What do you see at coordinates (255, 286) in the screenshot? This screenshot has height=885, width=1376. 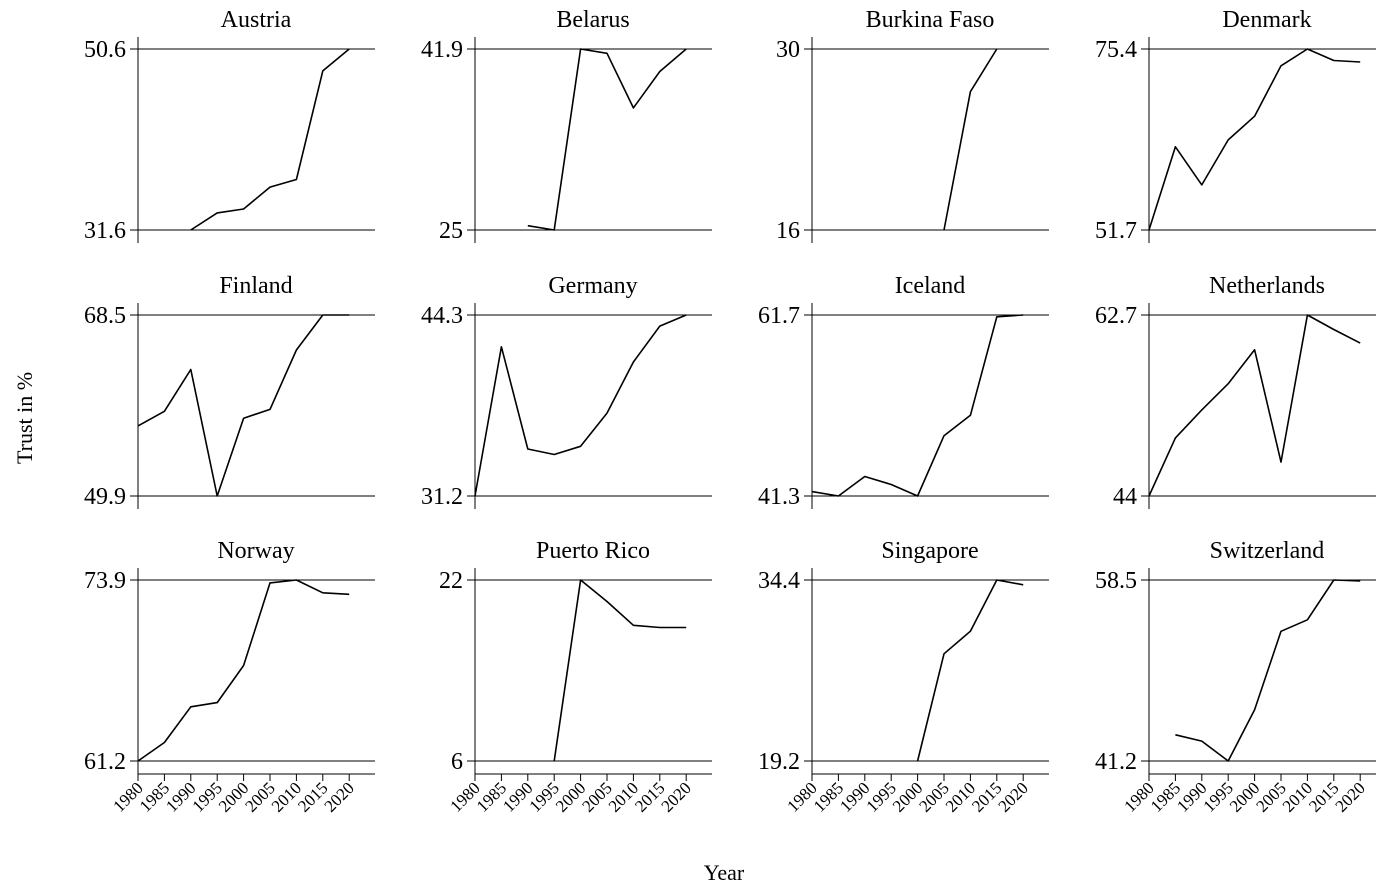 I see `panel-title: Finland` at bounding box center [255, 286].